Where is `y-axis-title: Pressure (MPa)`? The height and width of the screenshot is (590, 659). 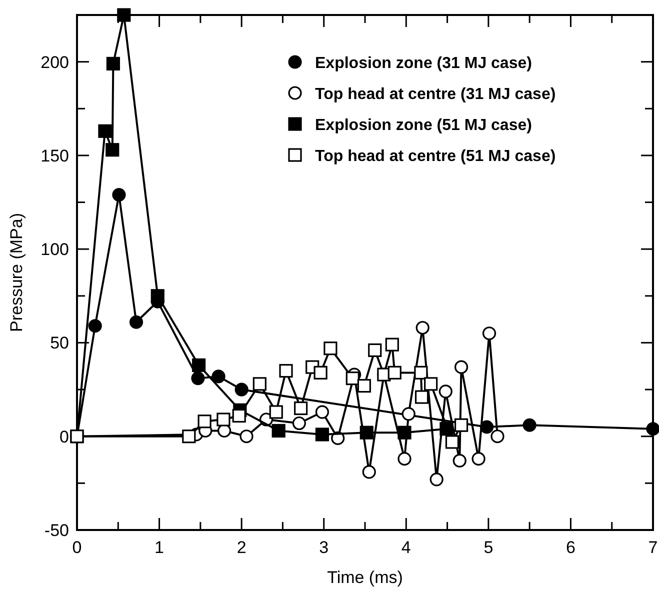
y-axis-title: Pressure (MPa) is located at coordinates (16, 272).